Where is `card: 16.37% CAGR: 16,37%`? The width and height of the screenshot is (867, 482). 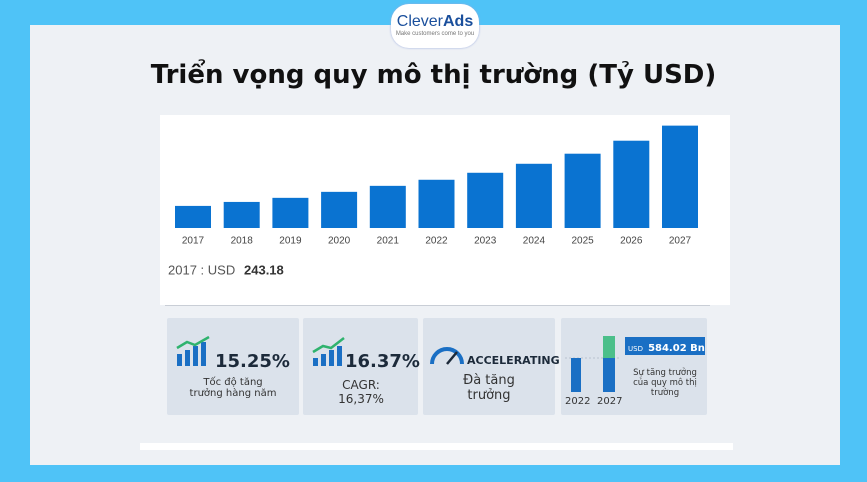
card: 16.37% CAGR: 16,37% is located at coordinates (361, 366).